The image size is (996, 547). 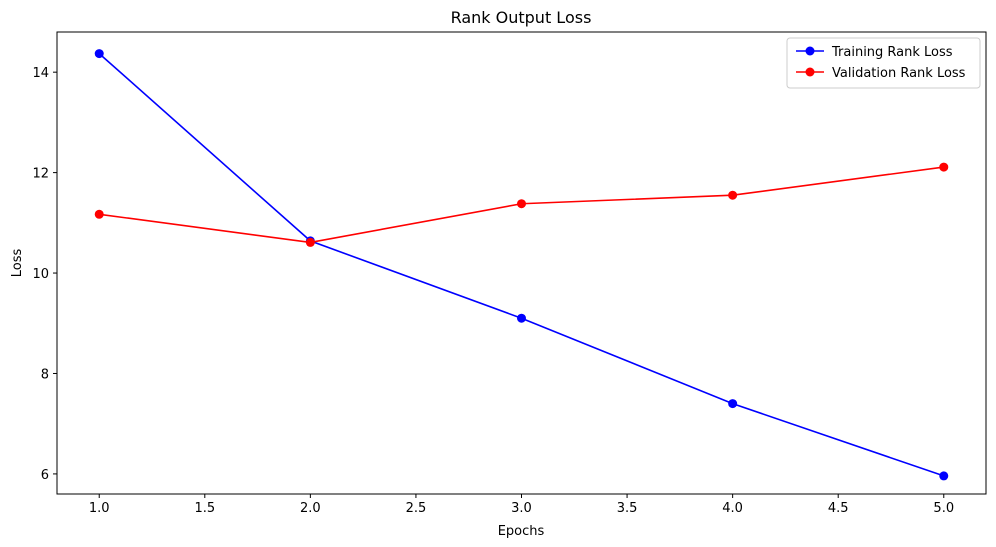 I want to click on series-validation, so click(x=521, y=204).